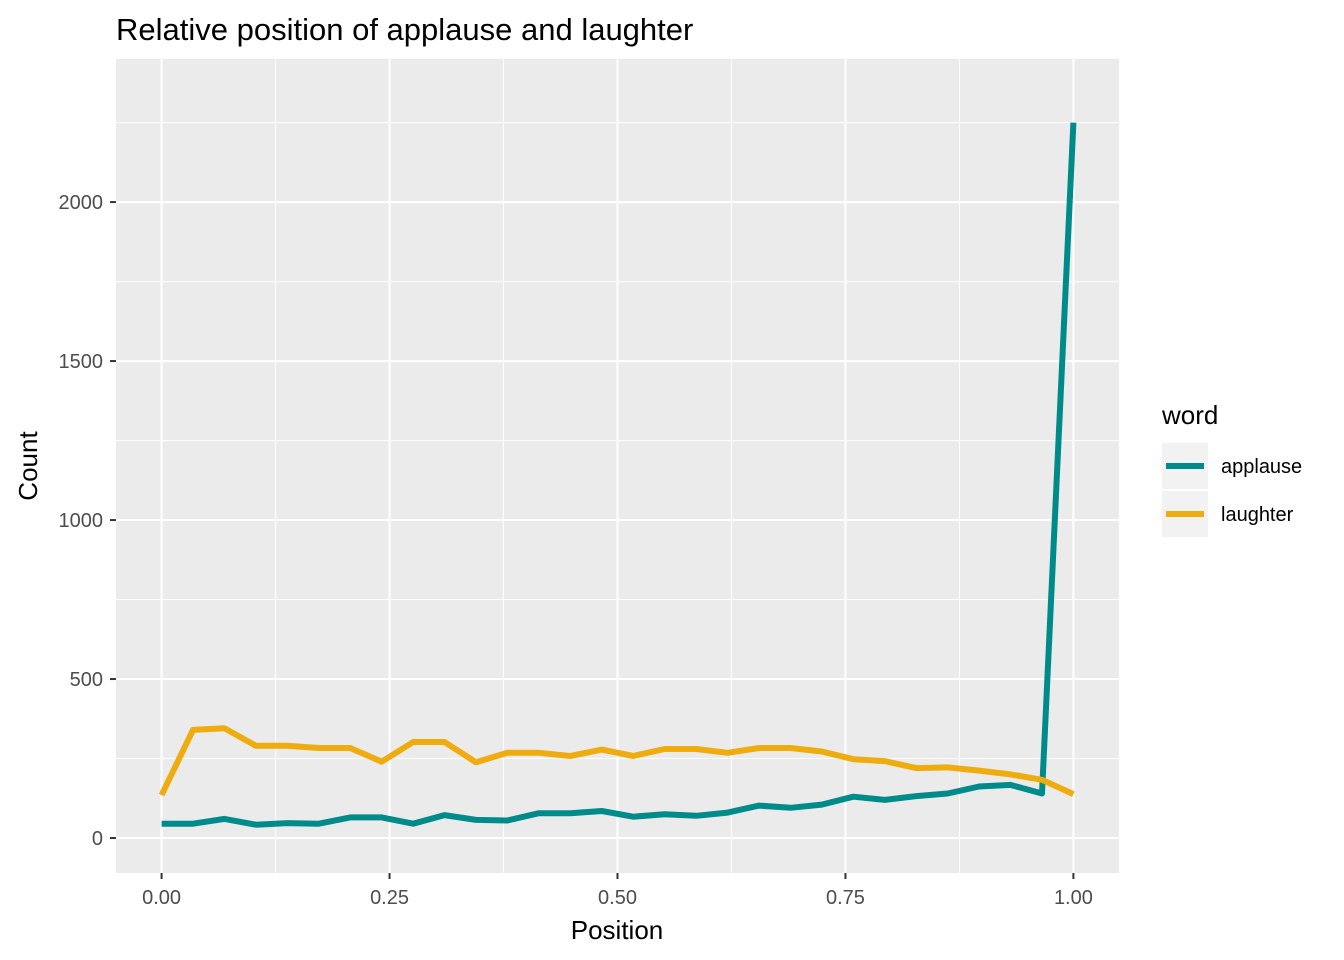  What do you see at coordinates (389, 898) in the screenshot?
I see `x-tick-label-1: 0.25` at bounding box center [389, 898].